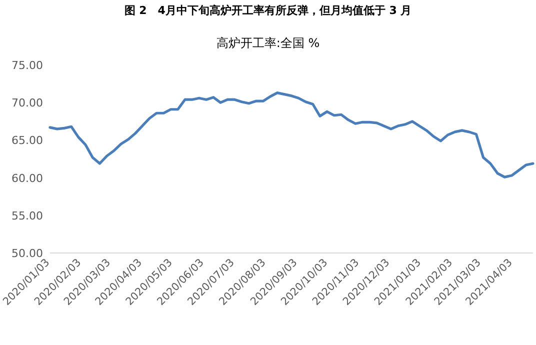 Image resolution: width=536 pixels, height=345 pixels. I want to click on chart-title: 图 2 4月中下旬高炉开工率有所反弹，但月均值低于 3 月, so click(268, 10).